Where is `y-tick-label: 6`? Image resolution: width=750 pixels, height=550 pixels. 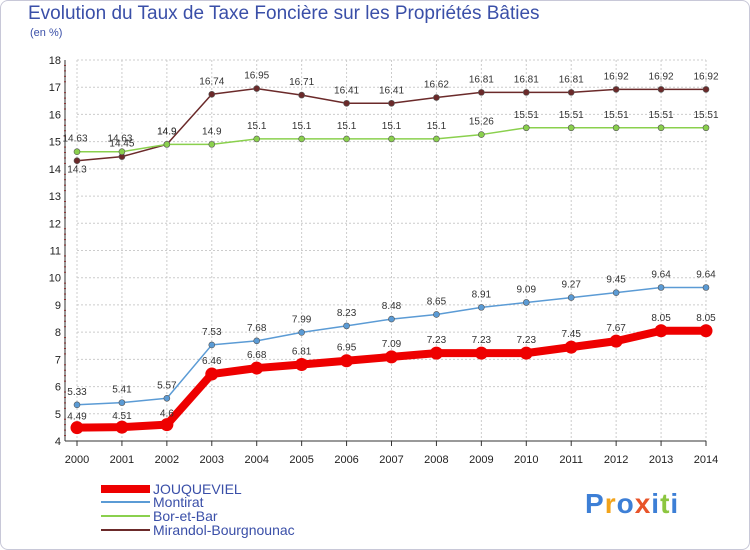
y-tick-label: 6 is located at coordinates (58, 388).